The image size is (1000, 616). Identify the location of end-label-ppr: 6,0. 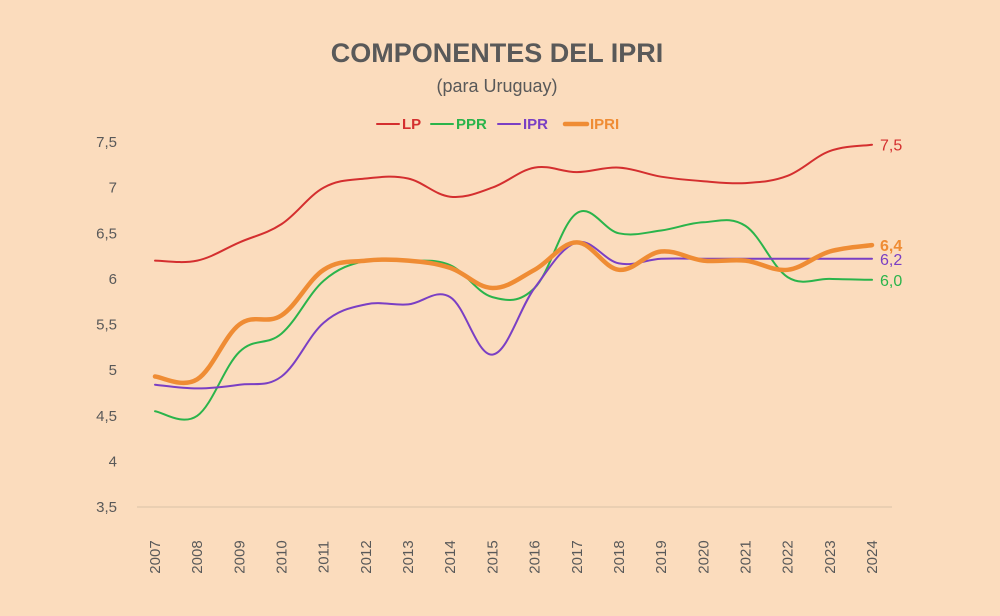
(891, 281).